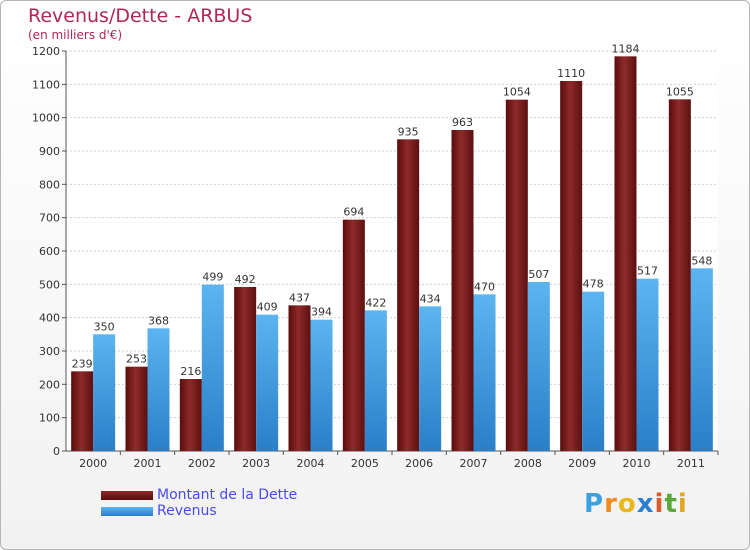 This screenshot has width=750, height=550. I want to click on data-label-revenue: 499, so click(212, 277).